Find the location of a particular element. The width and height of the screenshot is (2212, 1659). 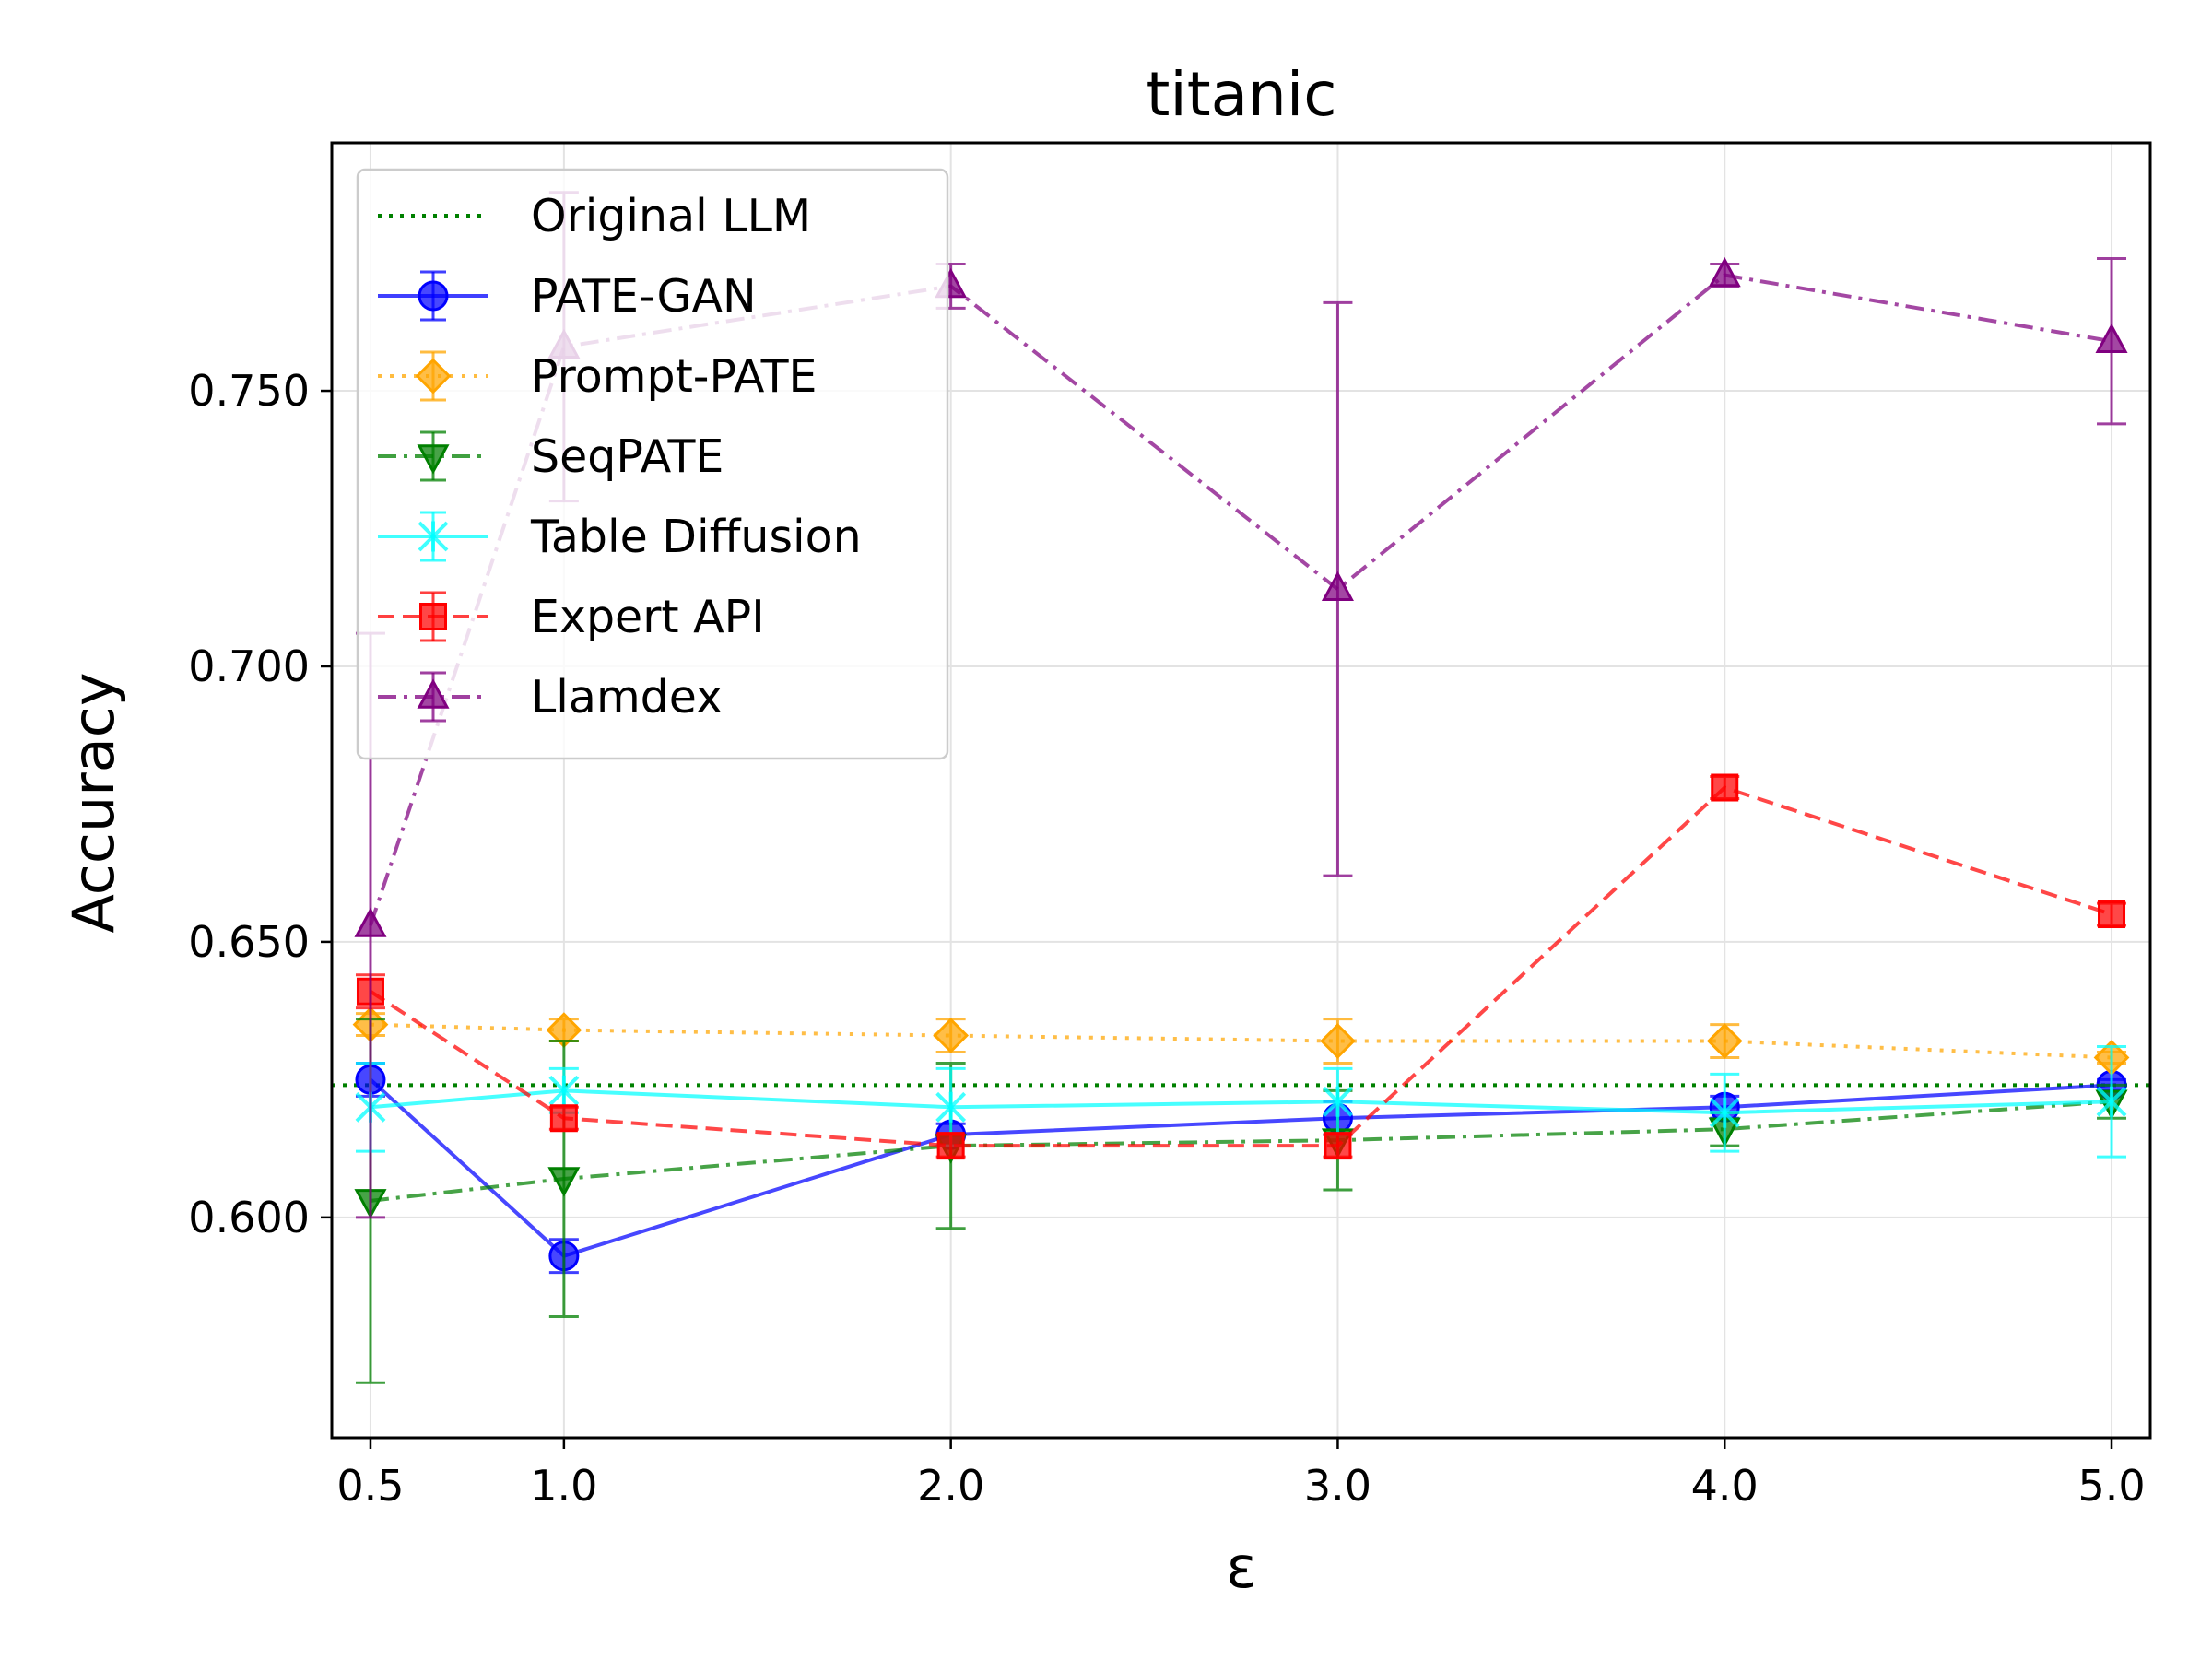

legend-label: Llamdex is located at coordinates (627, 697).